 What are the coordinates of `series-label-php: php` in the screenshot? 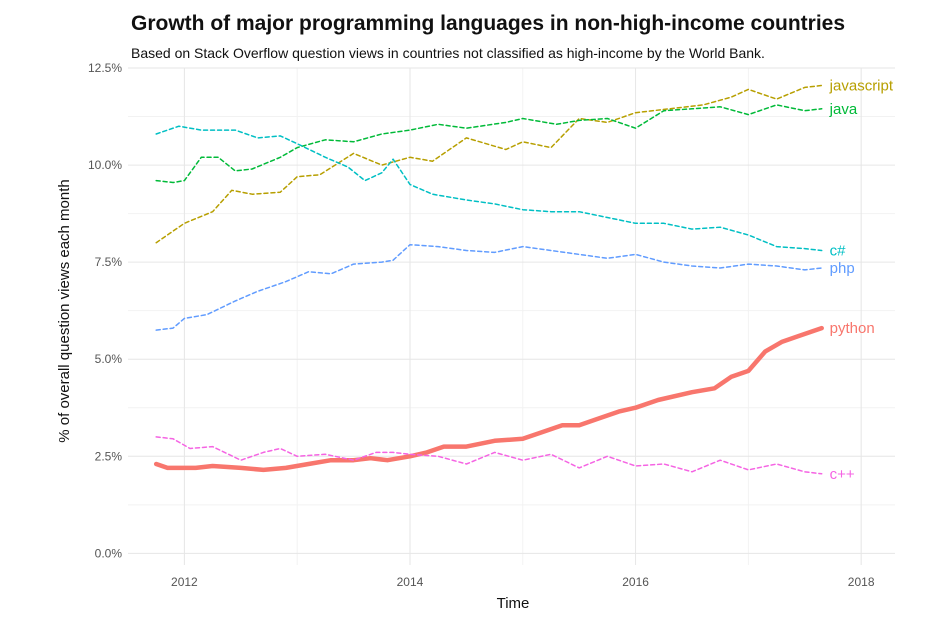 It's located at (842, 268).